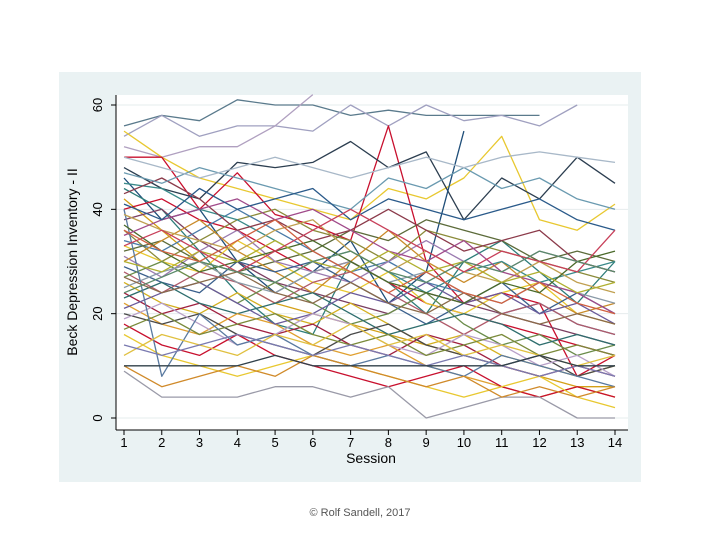 This screenshot has height=540, width=720. What do you see at coordinates (237, 442) in the screenshot?
I see `x-tick-label-3: 4` at bounding box center [237, 442].